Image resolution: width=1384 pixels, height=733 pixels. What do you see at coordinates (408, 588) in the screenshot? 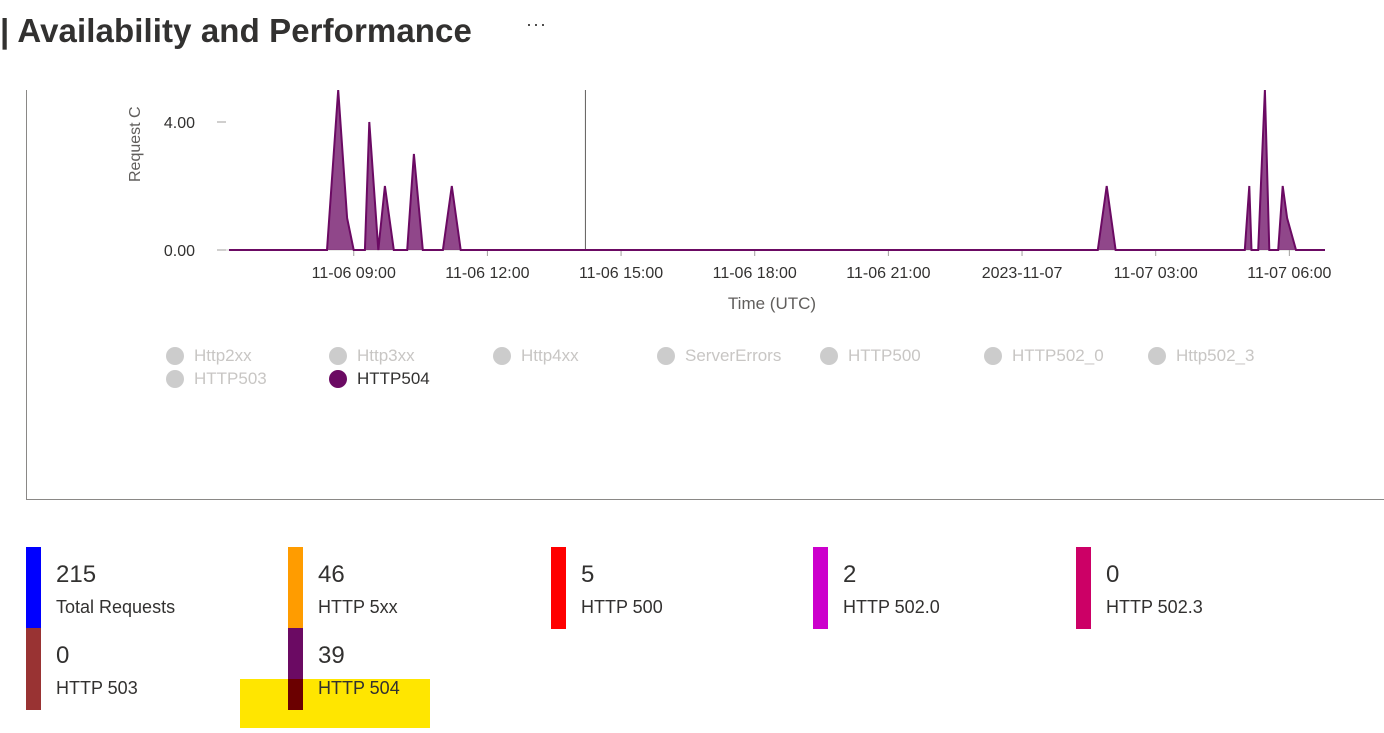
I see `metric-tile-http-5xx: 46 HTTP 5xx` at bounding box center [408, 588].